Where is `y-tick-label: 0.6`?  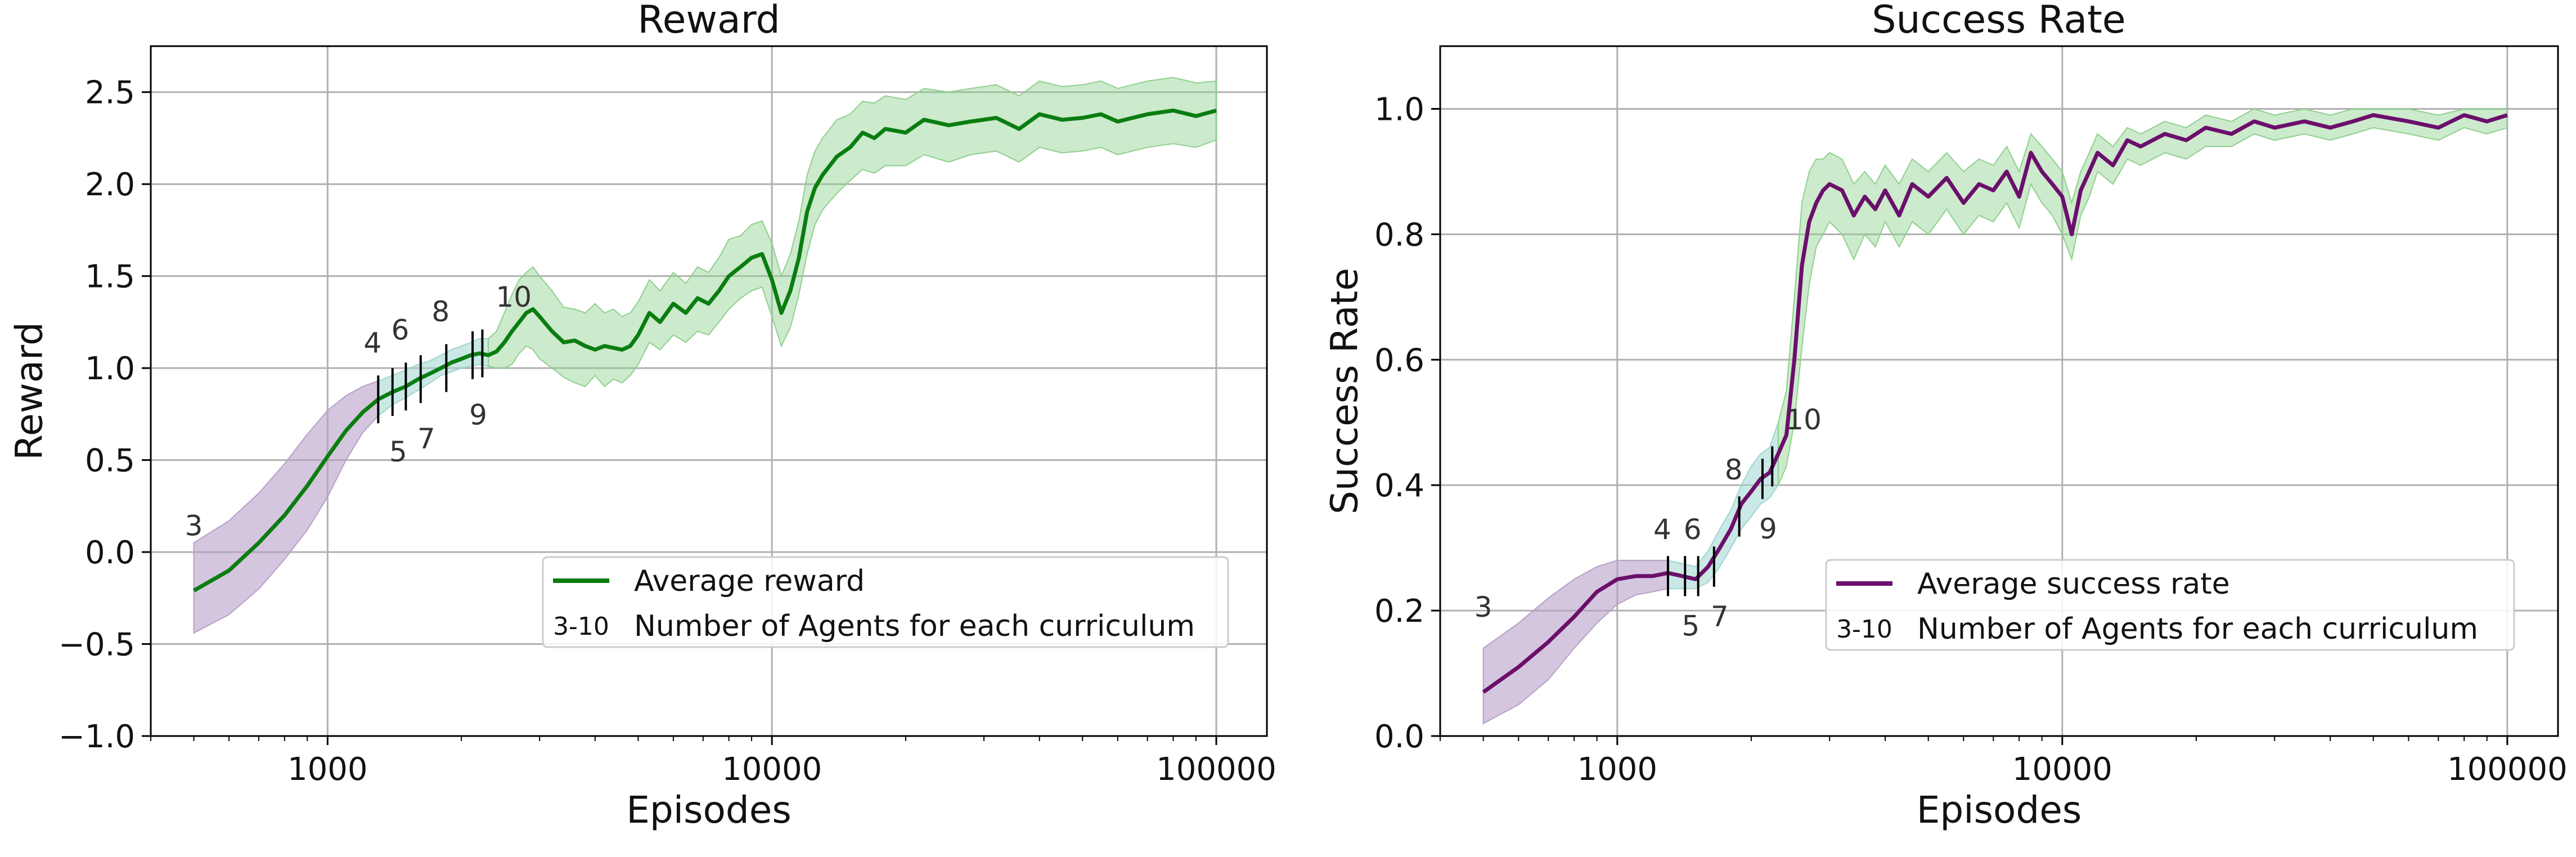 y-tick-label: 0.6 is located at coordinates (1399, 360).